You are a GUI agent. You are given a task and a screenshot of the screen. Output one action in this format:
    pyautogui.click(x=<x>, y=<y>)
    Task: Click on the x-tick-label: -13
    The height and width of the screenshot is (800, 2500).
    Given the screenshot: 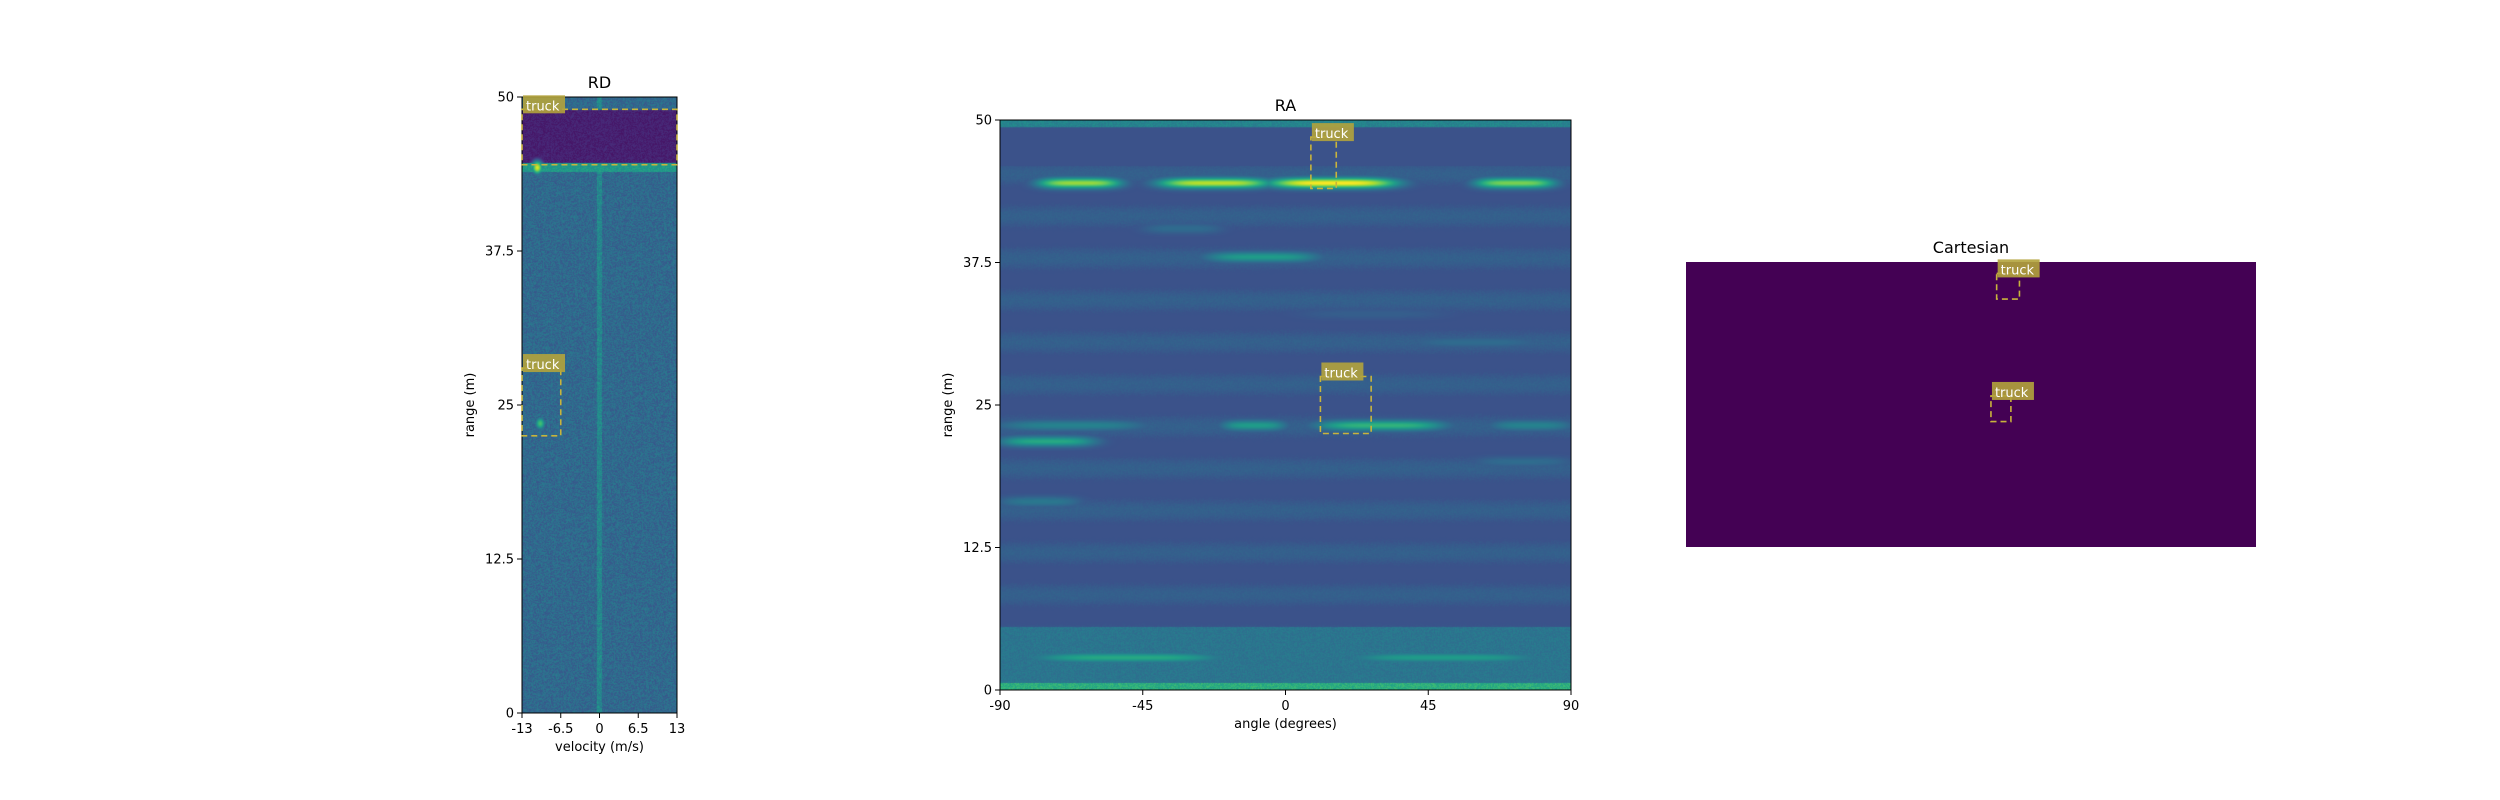 What is the action you would take?
    pyautogui.click(x=521, y=729)
    